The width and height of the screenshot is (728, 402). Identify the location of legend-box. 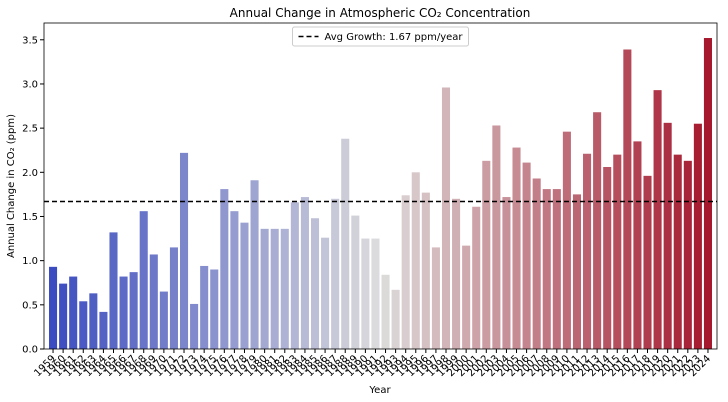
(380, 36).